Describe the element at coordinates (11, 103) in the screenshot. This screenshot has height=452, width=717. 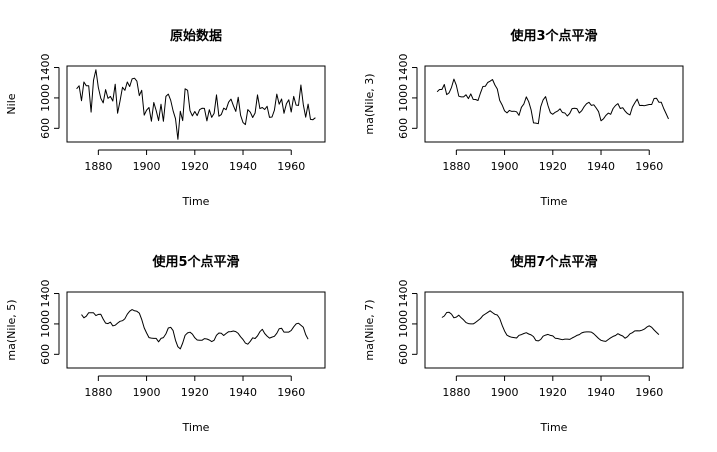
I see `y-axis-label: Nile` at that location.